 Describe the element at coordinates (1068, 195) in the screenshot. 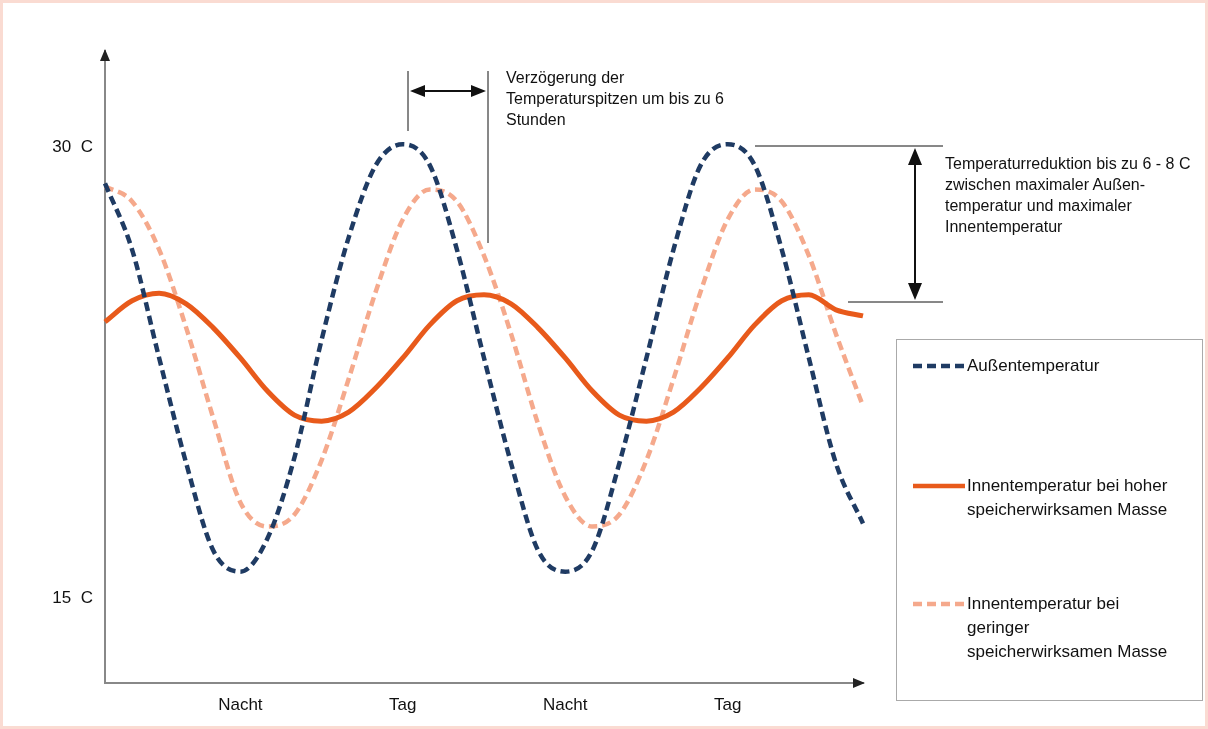

I see `text: Temperaturreduktion bis zu 6 - 8 C zwischen maximaler Außen-temperatur und maximaler Innentemperatur` at that location.